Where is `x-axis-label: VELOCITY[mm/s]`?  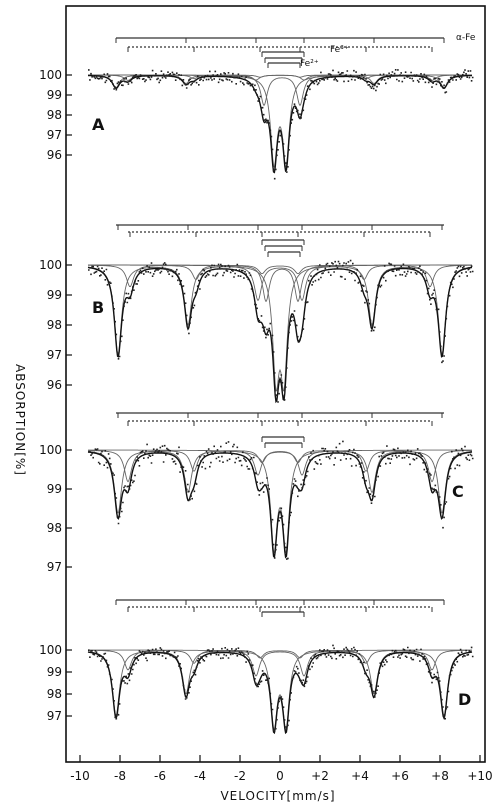
x-axis-label: VELOCITY[mm/s] is located at coordinates (277, 796).